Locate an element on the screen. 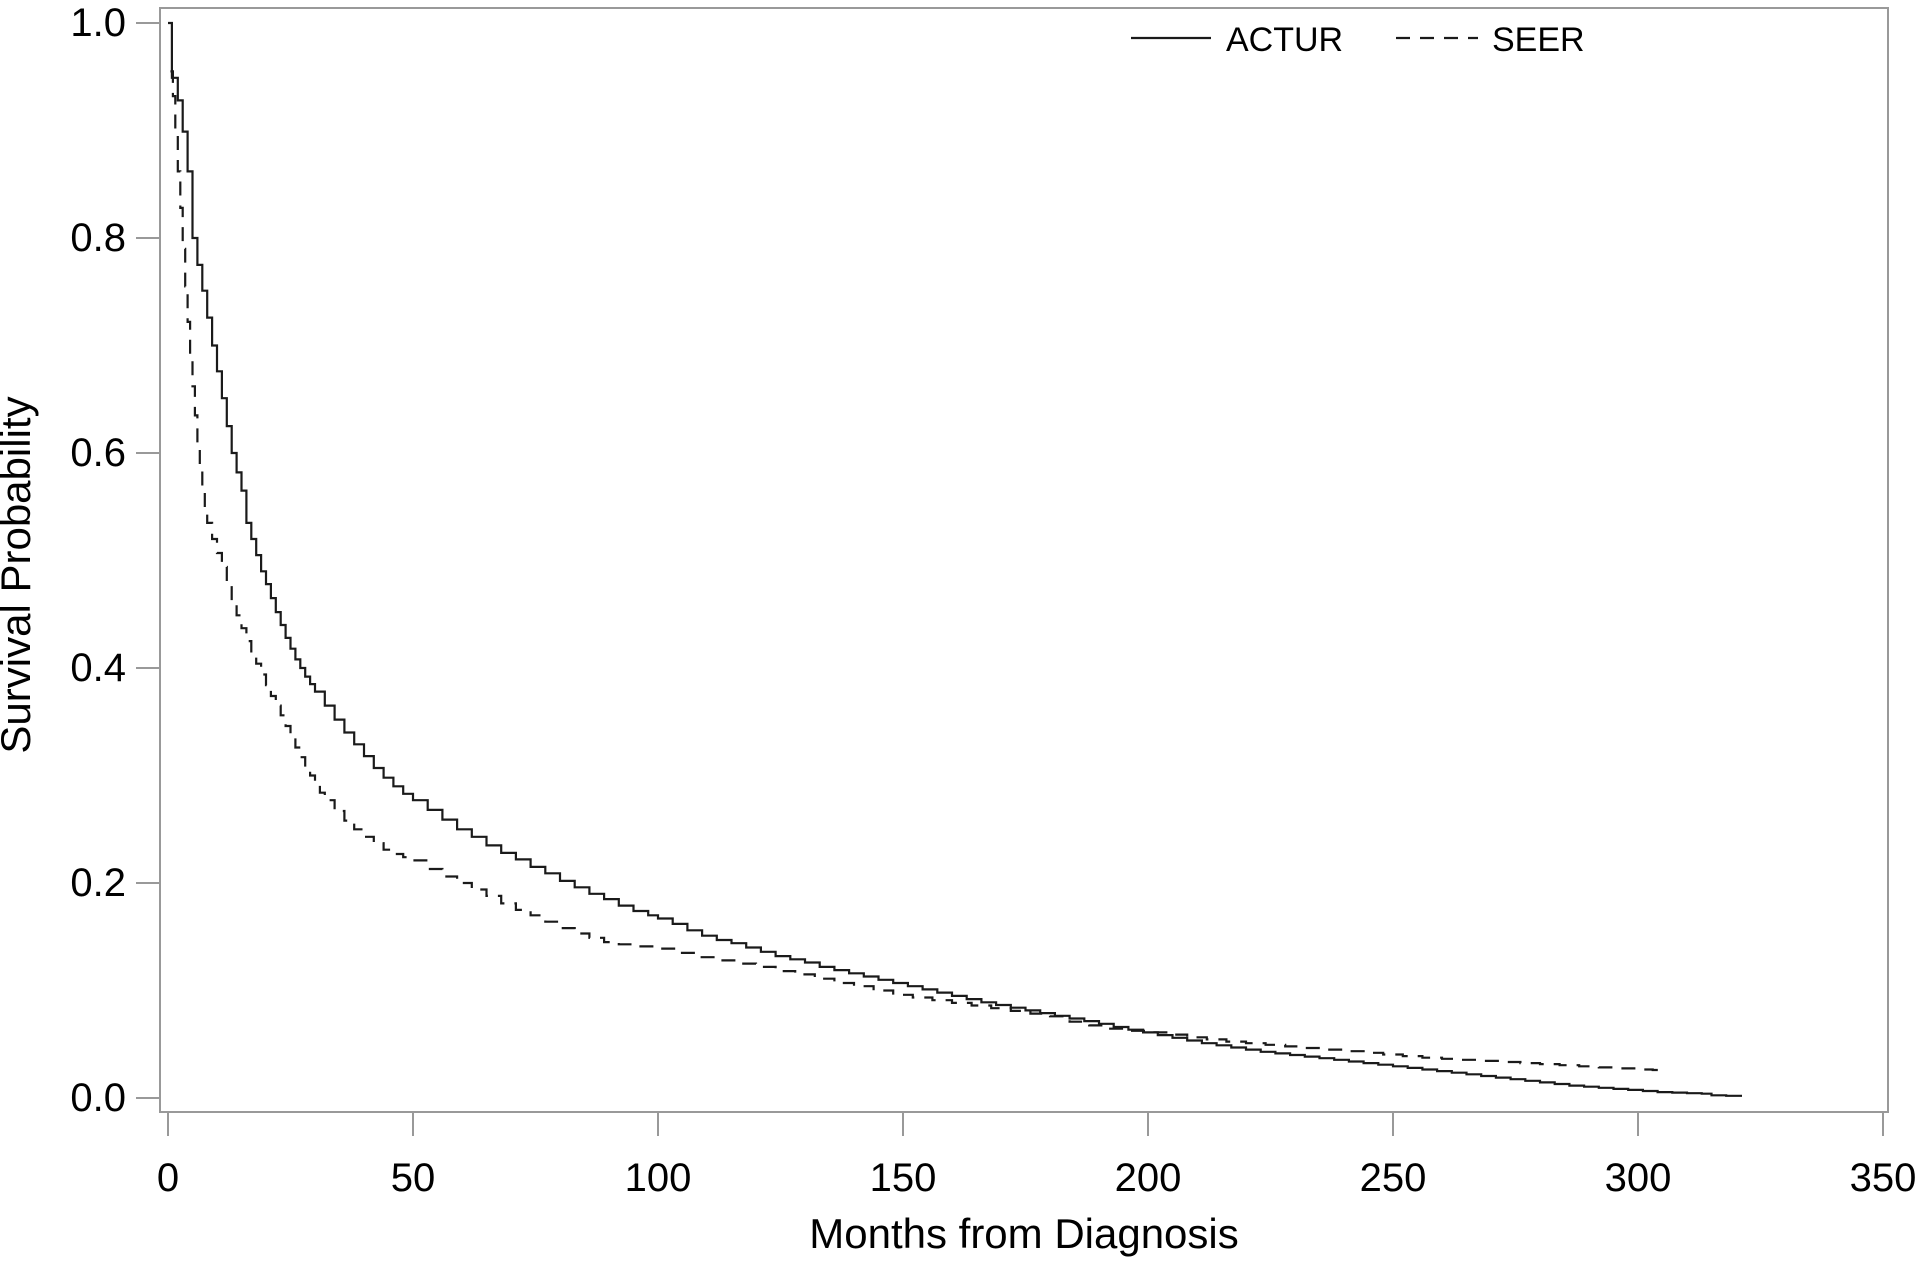 Image resolution: width=1920 pixels, height=1284 pixels. y-axis: 0.0 0.2 0.4 0.6 0.8 1.0 is located at coordinates (115, 560).